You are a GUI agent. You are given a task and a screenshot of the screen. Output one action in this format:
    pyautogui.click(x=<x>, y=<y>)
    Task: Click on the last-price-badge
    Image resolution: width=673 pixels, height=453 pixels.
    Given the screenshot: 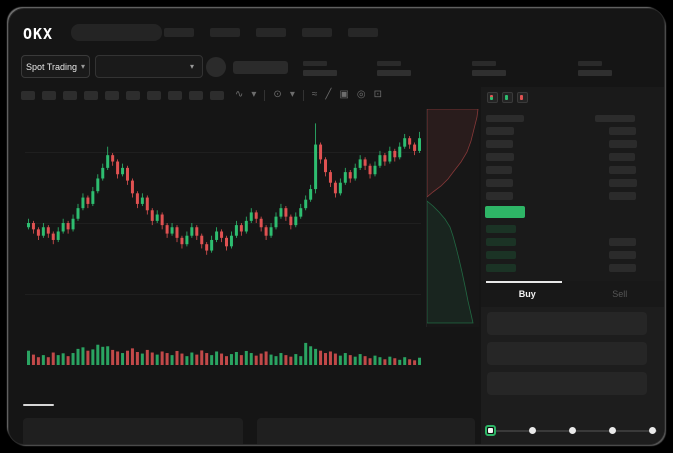 What is the action you would take?
    pyautogui.click(x=505, y=212)
    